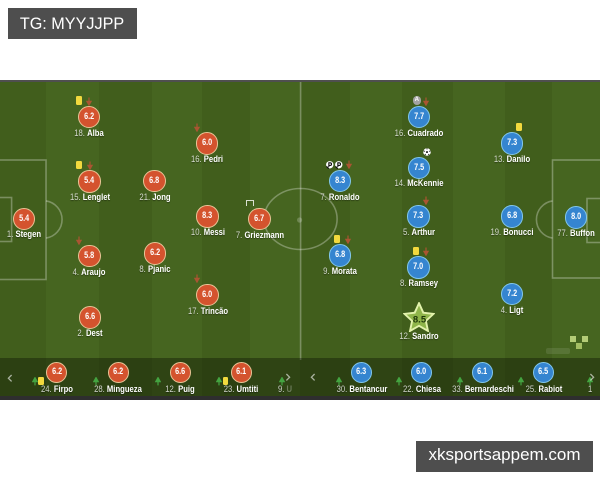 The width and height of the screenshot is (600, 480). I want to click on svg-text: 8.5, so click(420, 320).